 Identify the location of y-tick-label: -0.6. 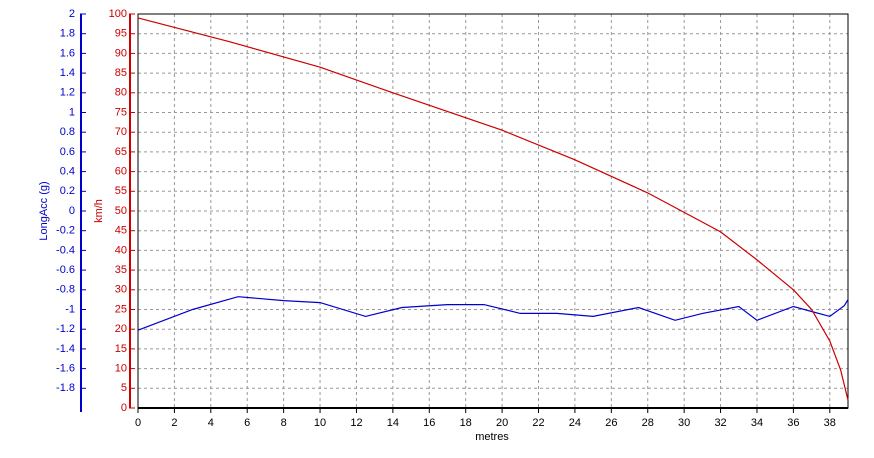
(65, 270).